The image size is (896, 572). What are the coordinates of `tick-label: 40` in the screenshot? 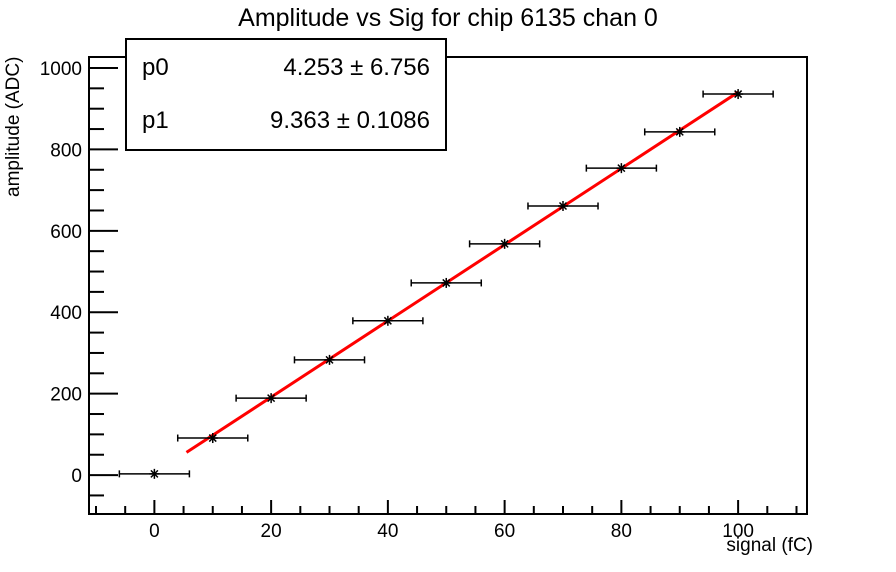 It's located at (387, 531).